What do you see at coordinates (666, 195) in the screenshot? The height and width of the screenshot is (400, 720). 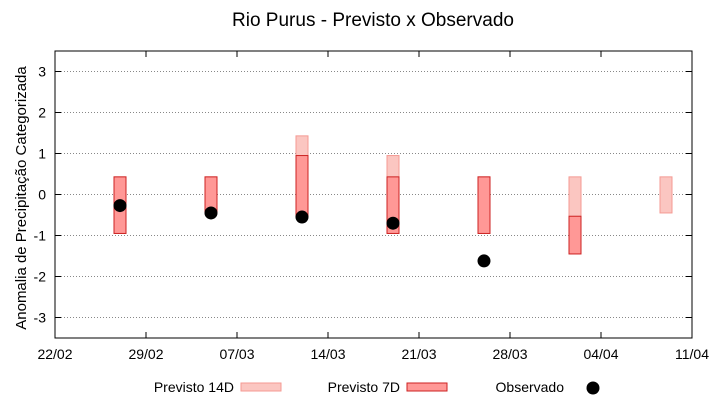 I see `previsto-14d-bar` at bounding box center [666, 195].